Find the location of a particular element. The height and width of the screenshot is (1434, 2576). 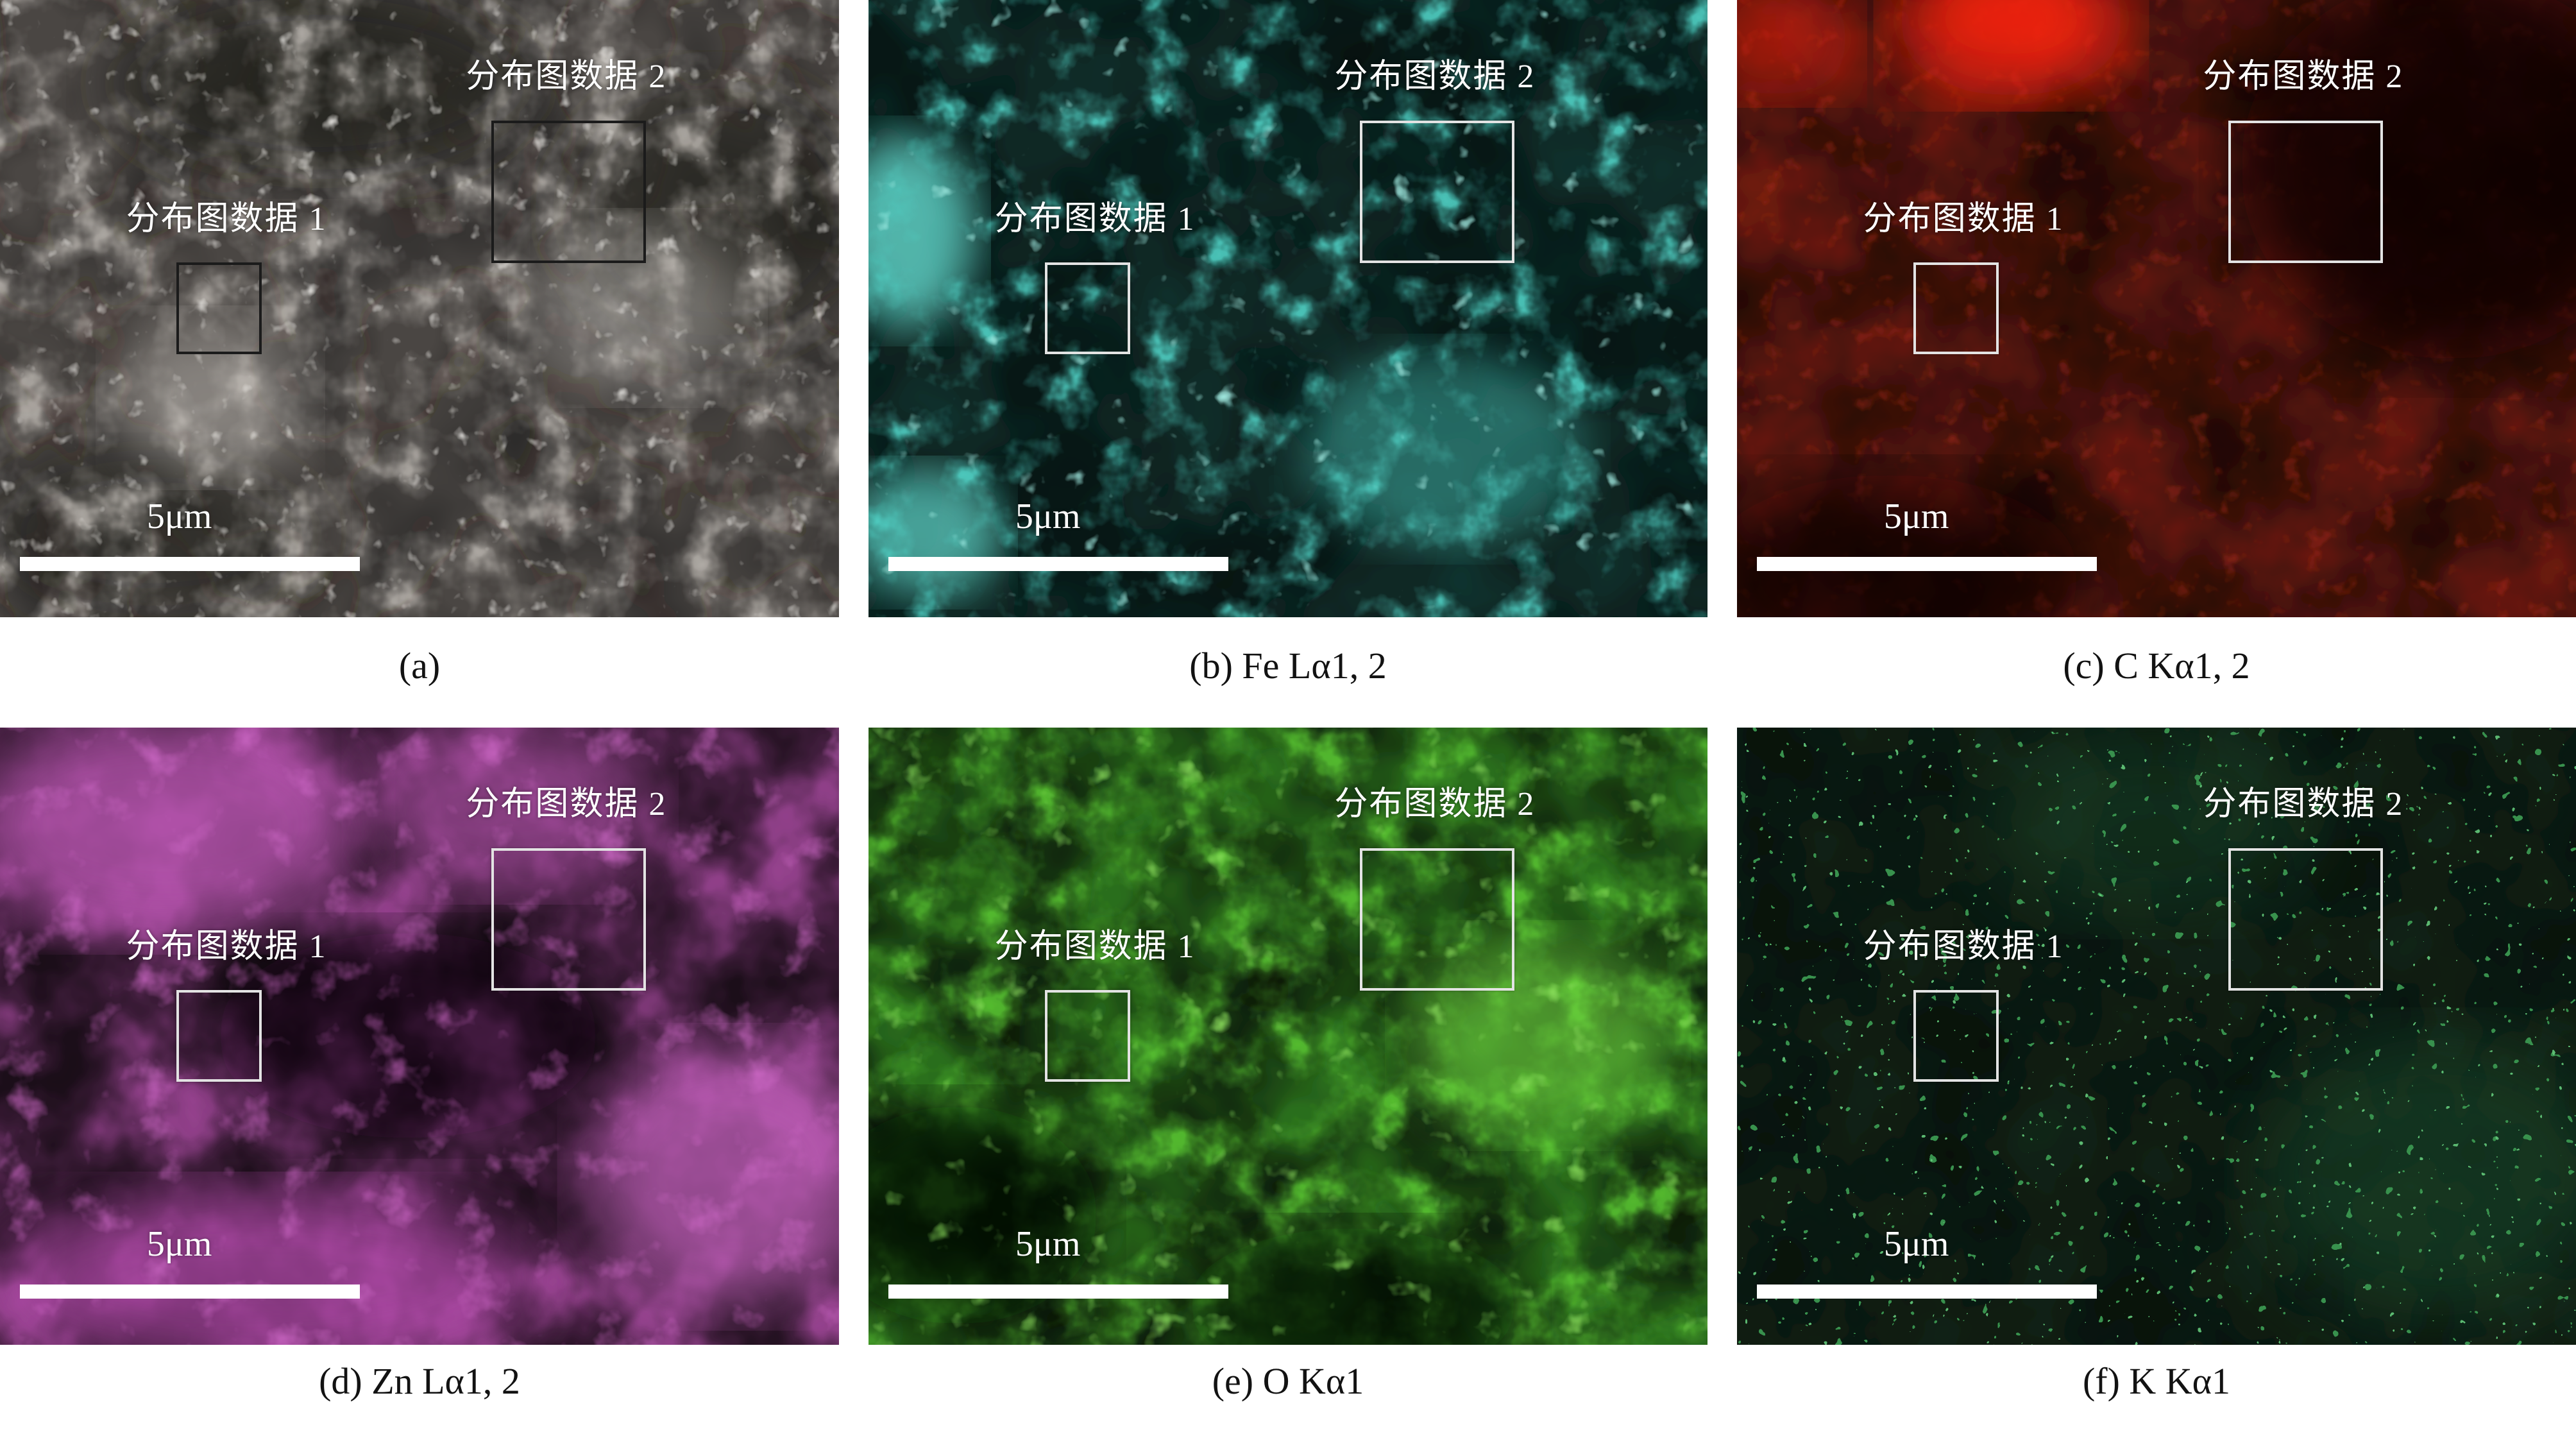

panel-f-caption: (f) K Kα1 is located at coordinates (2156, 1381).